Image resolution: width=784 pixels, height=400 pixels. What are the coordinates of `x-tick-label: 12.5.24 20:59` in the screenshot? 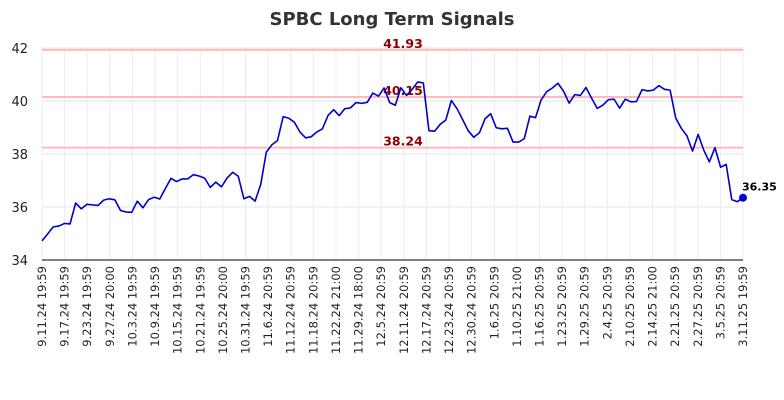 It's located at (381, 306).